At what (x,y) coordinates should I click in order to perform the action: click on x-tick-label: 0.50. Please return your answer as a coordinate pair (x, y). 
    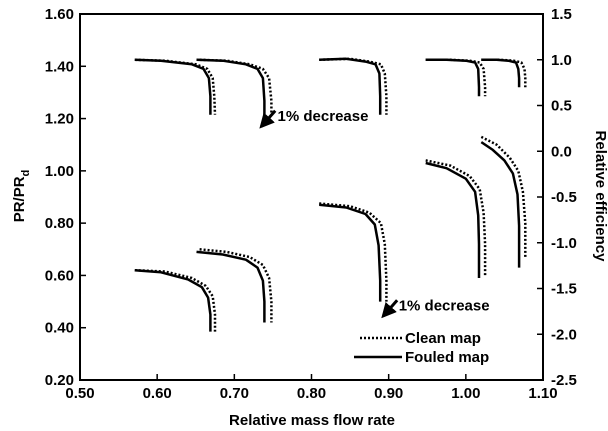
    Looking at the image, I should click on (79, 393).